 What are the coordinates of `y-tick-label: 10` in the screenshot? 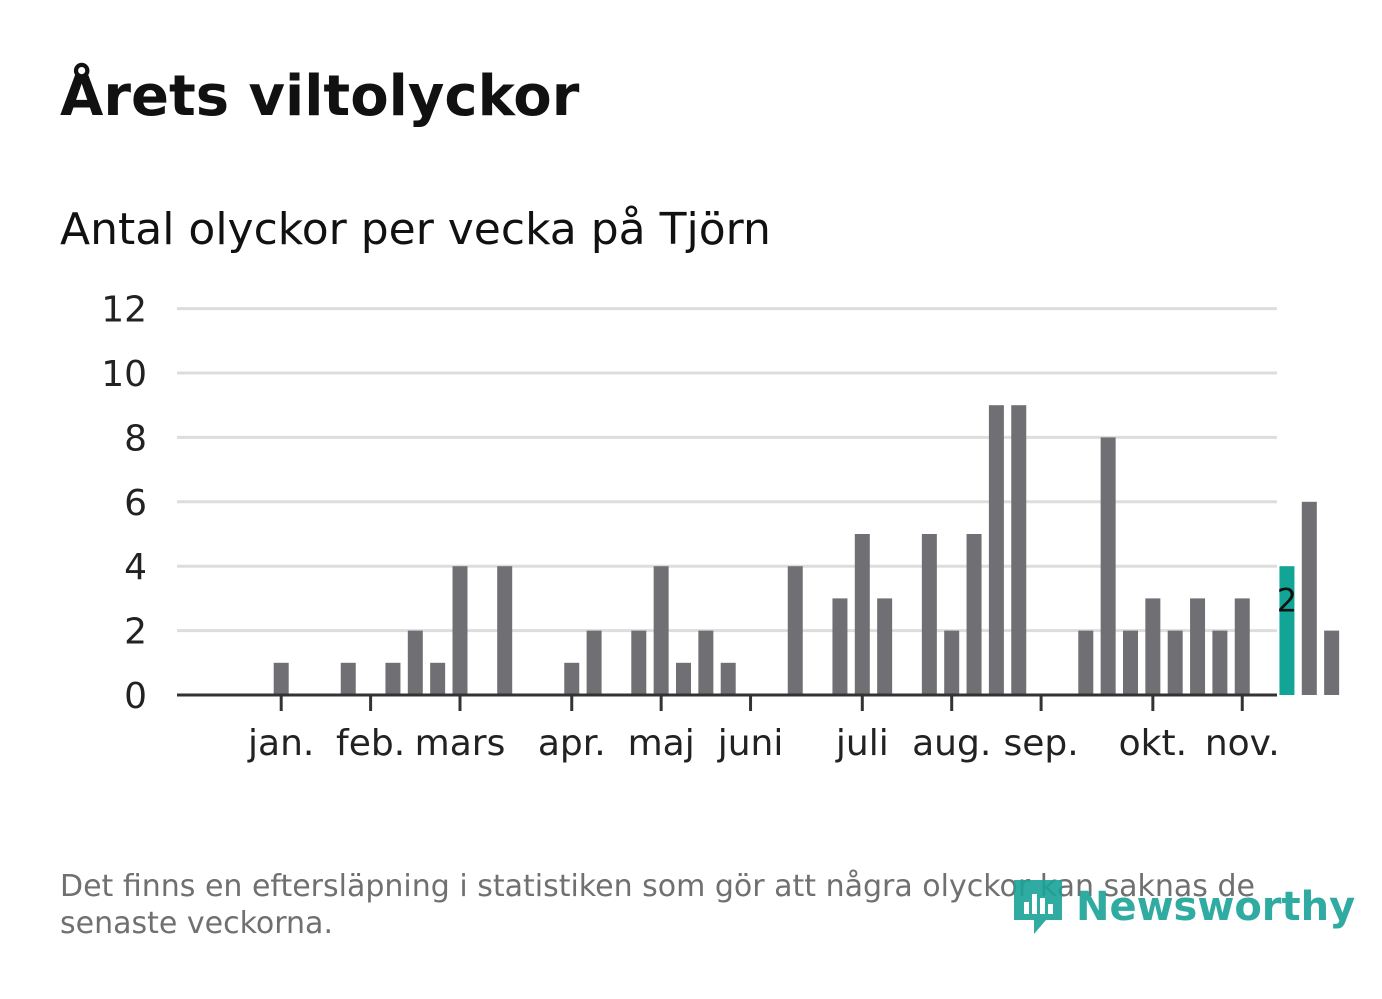 It's located at (124, 374).